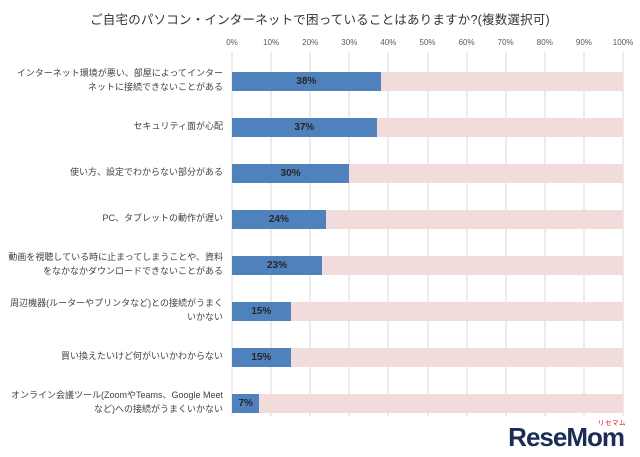 Image resolution: width=640 pixels, height=457 pixels. I want to click on bar-track: 7%, so click(427, 403).